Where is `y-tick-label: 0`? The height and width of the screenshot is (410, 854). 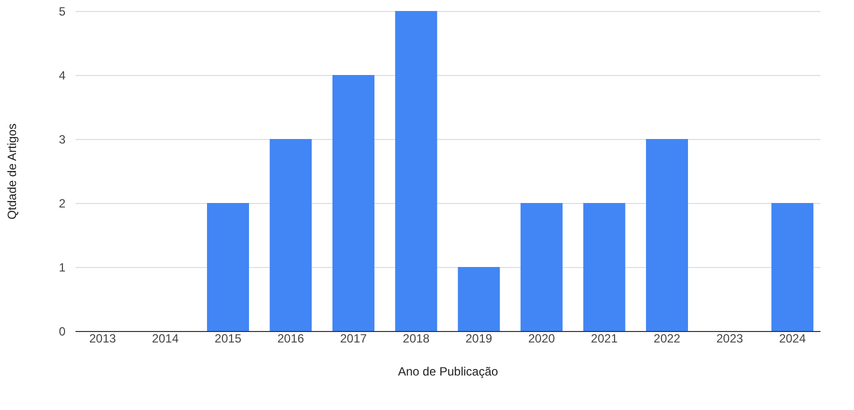
y-tick-label: 0 is located at coordinates (62, 331).